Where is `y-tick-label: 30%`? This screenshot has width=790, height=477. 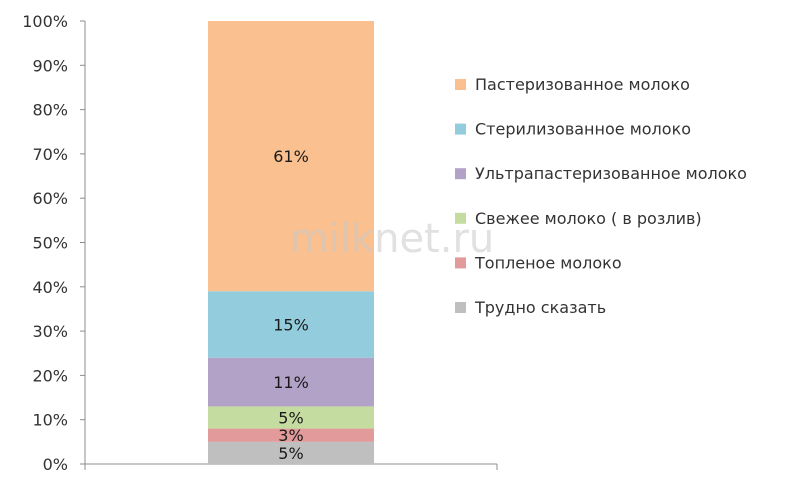
y-tick-label: 30% is located at coordinates (50, 331).